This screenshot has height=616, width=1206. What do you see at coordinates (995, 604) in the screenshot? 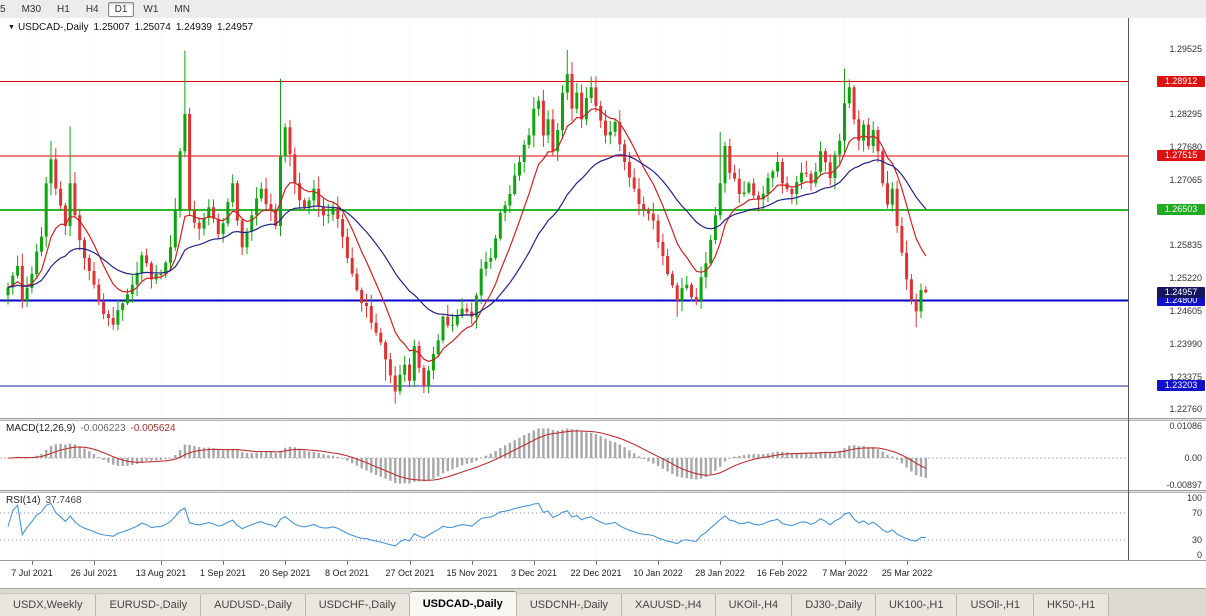
I see `tab-usoil-h1: USOil-,H1` at bounding box center [995, 604].